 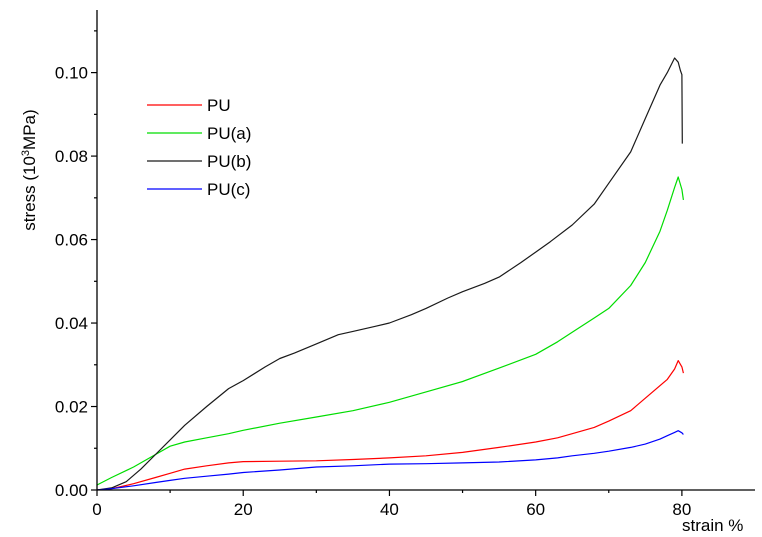 I want to click on y-axis-title: stress (103MPa), so click(x=29, y=169).